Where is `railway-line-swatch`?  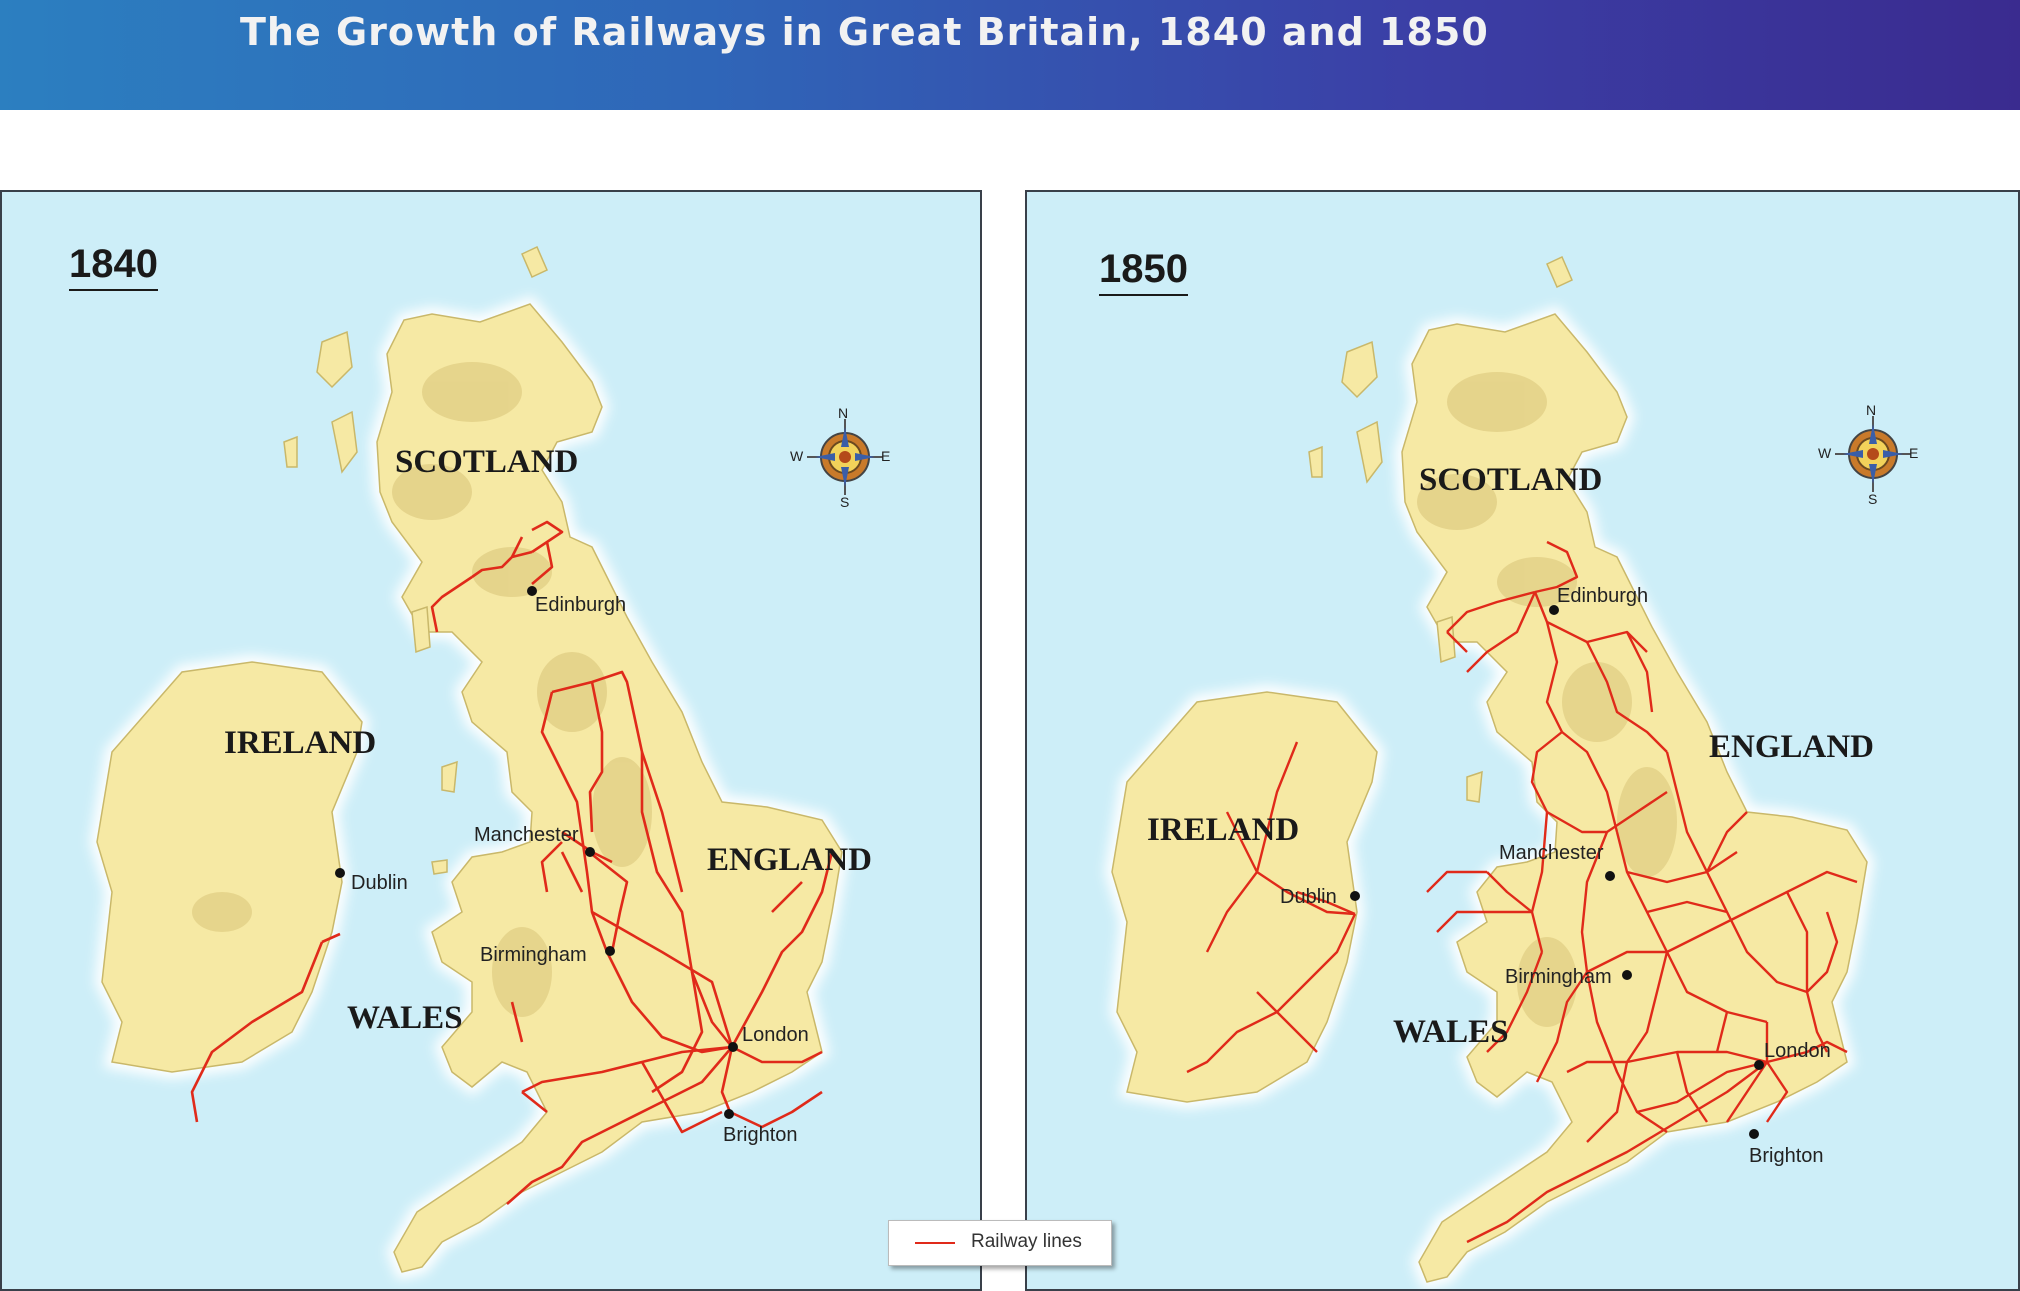 railway-line-swatch is located at coordinates (935, 1243).